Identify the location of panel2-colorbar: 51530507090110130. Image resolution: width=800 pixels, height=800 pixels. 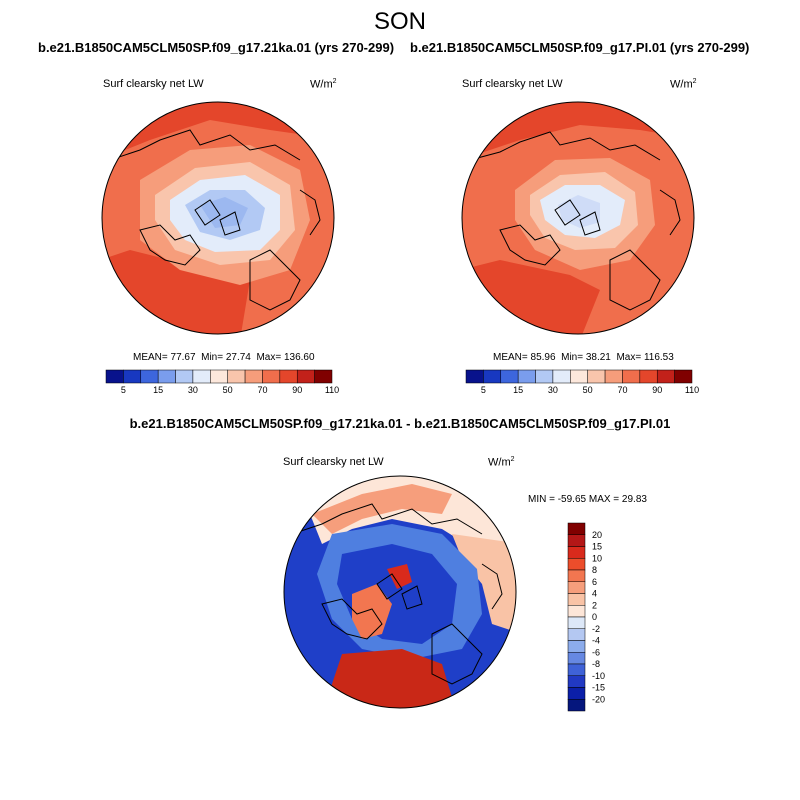
(582, 382).